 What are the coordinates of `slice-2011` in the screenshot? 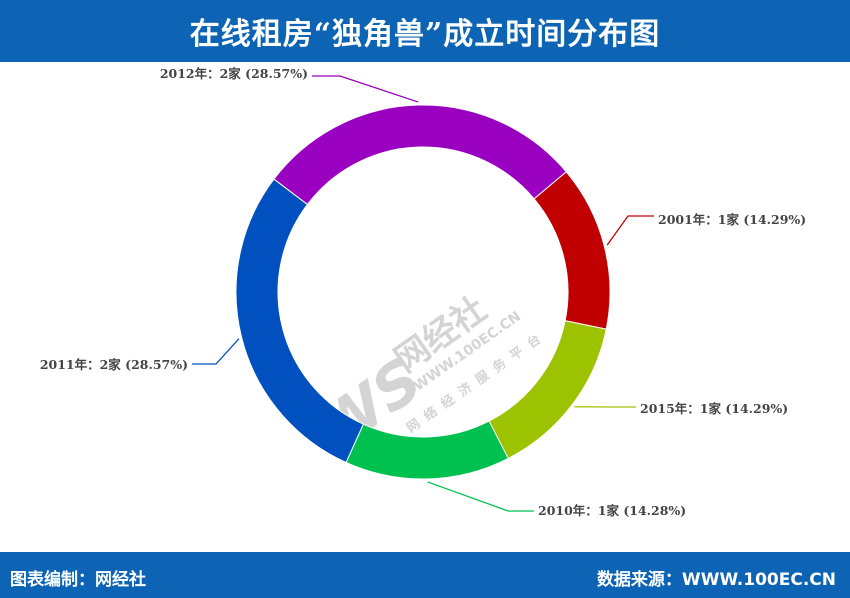 It's located at (300, 321).